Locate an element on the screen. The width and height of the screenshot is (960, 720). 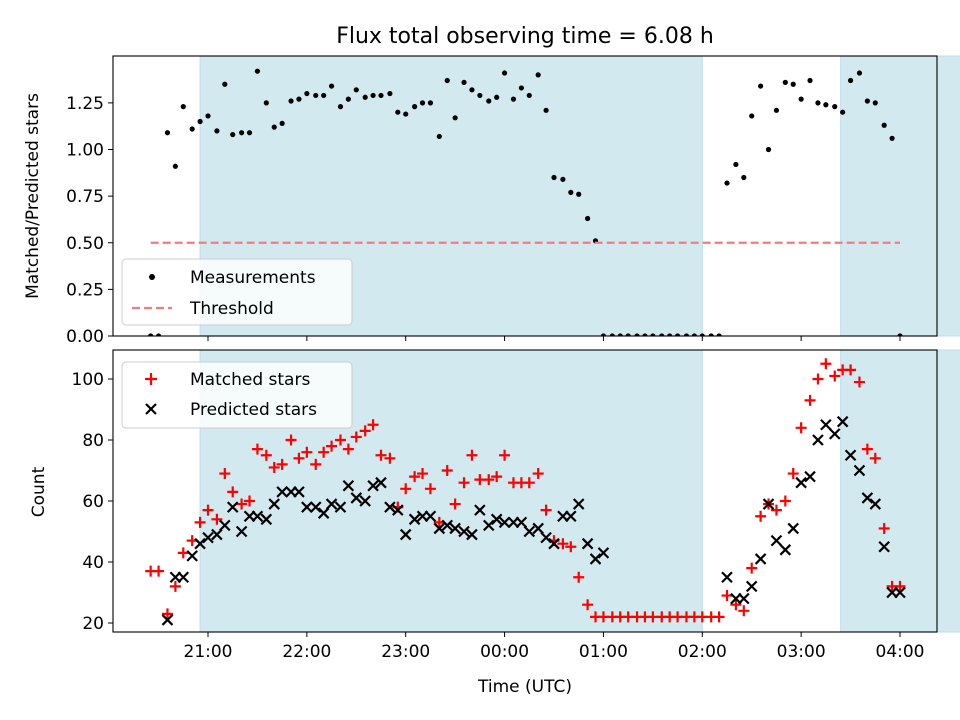
shaded-interval is located at coordinates (900, 196).